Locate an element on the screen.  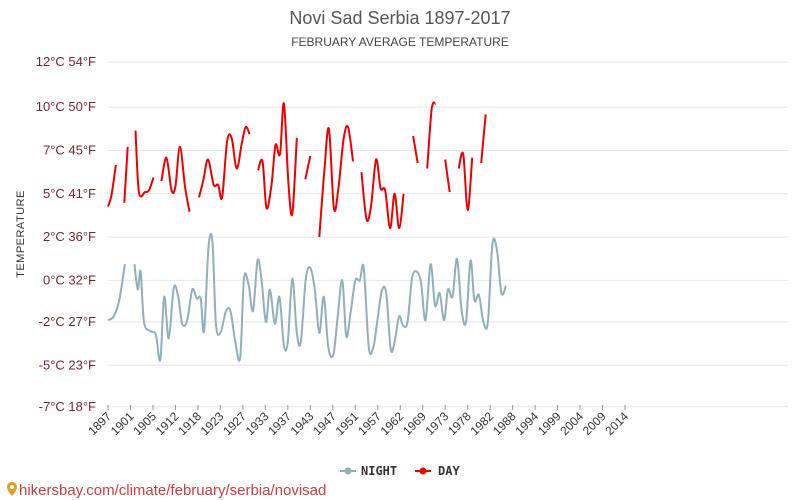
x-tick-label: 1937 is located at coordinates (279, 423).